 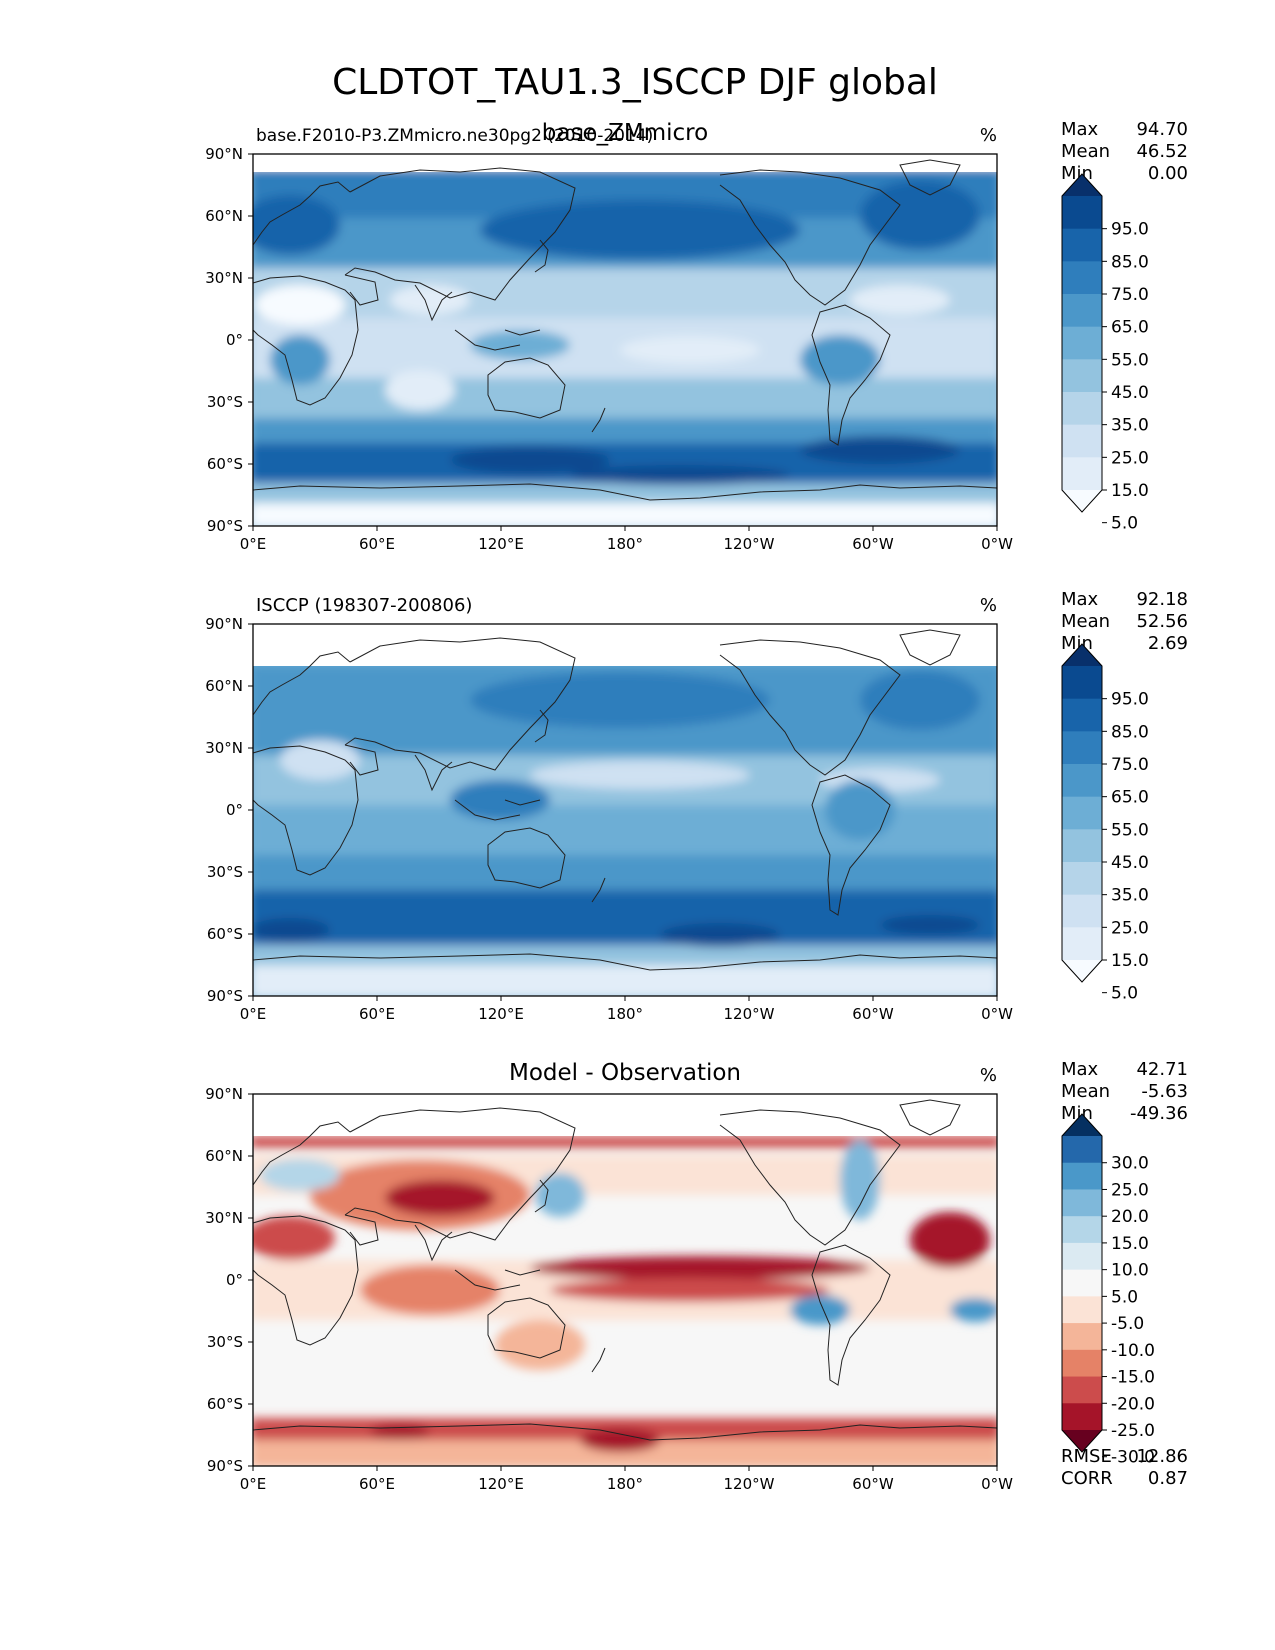 What do you see at coordinates (1086, 1456) in the screenshot?
I see `stat-label-rmse: RMSE` at bounding box center [1086, 1456].